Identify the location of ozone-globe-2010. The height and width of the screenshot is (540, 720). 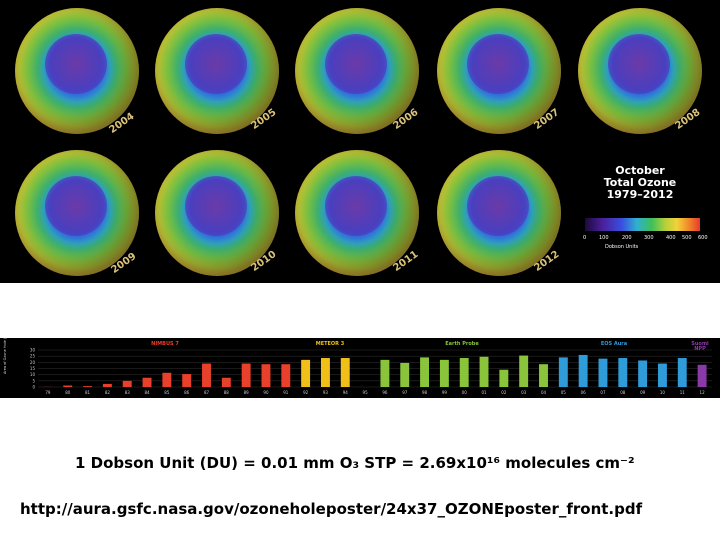
(217, 213).